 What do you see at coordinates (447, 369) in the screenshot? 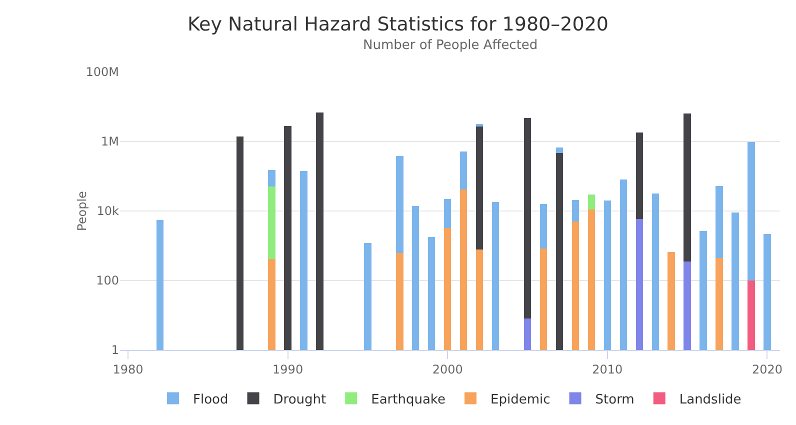
I see `x-tick-label: 2000` at bounding box center [447, 369].